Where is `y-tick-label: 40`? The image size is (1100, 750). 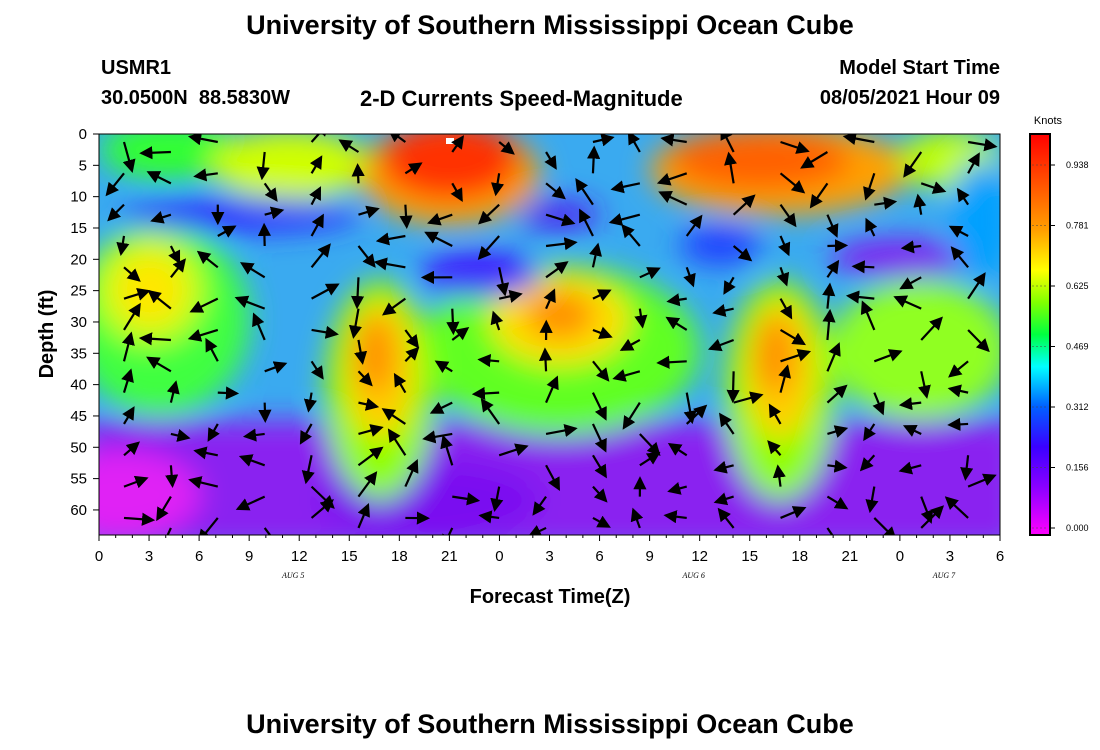
y-tick-label: 40 is located at coordinates (78, 385).